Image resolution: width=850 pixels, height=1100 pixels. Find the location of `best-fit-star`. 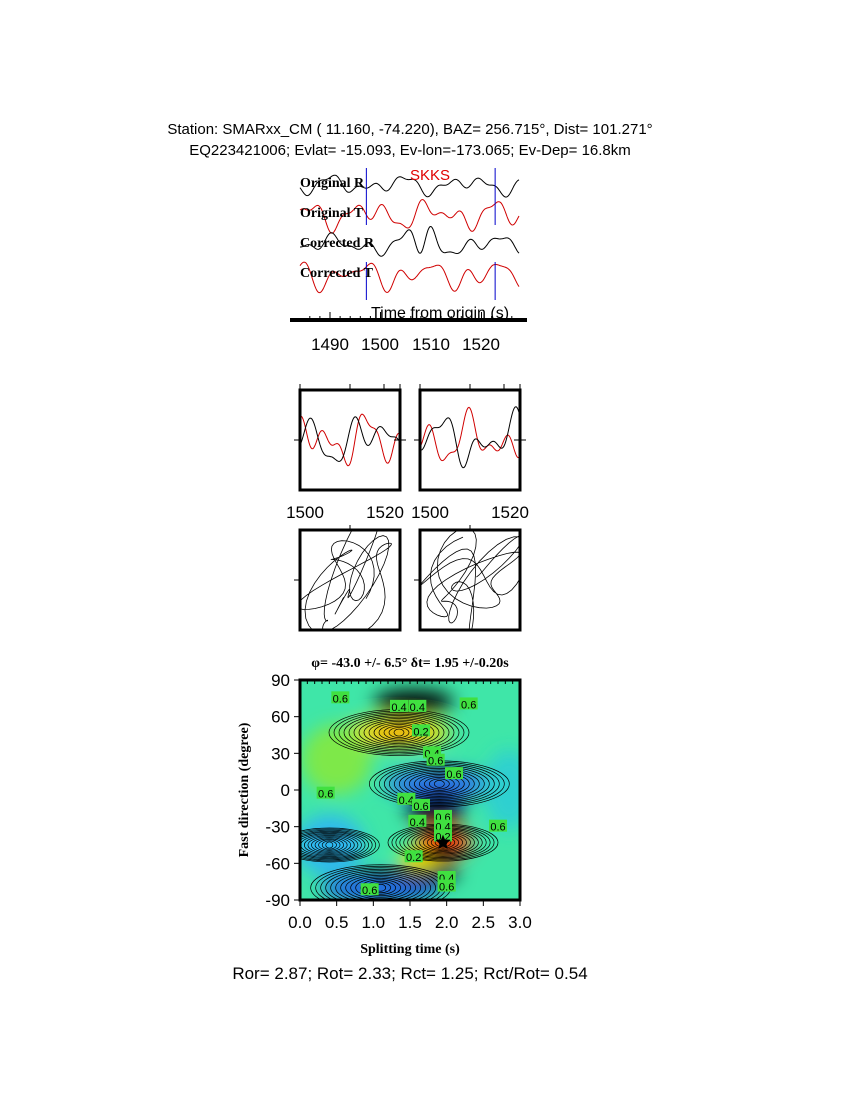

best-fit-star is located at coordinates (443, 841).